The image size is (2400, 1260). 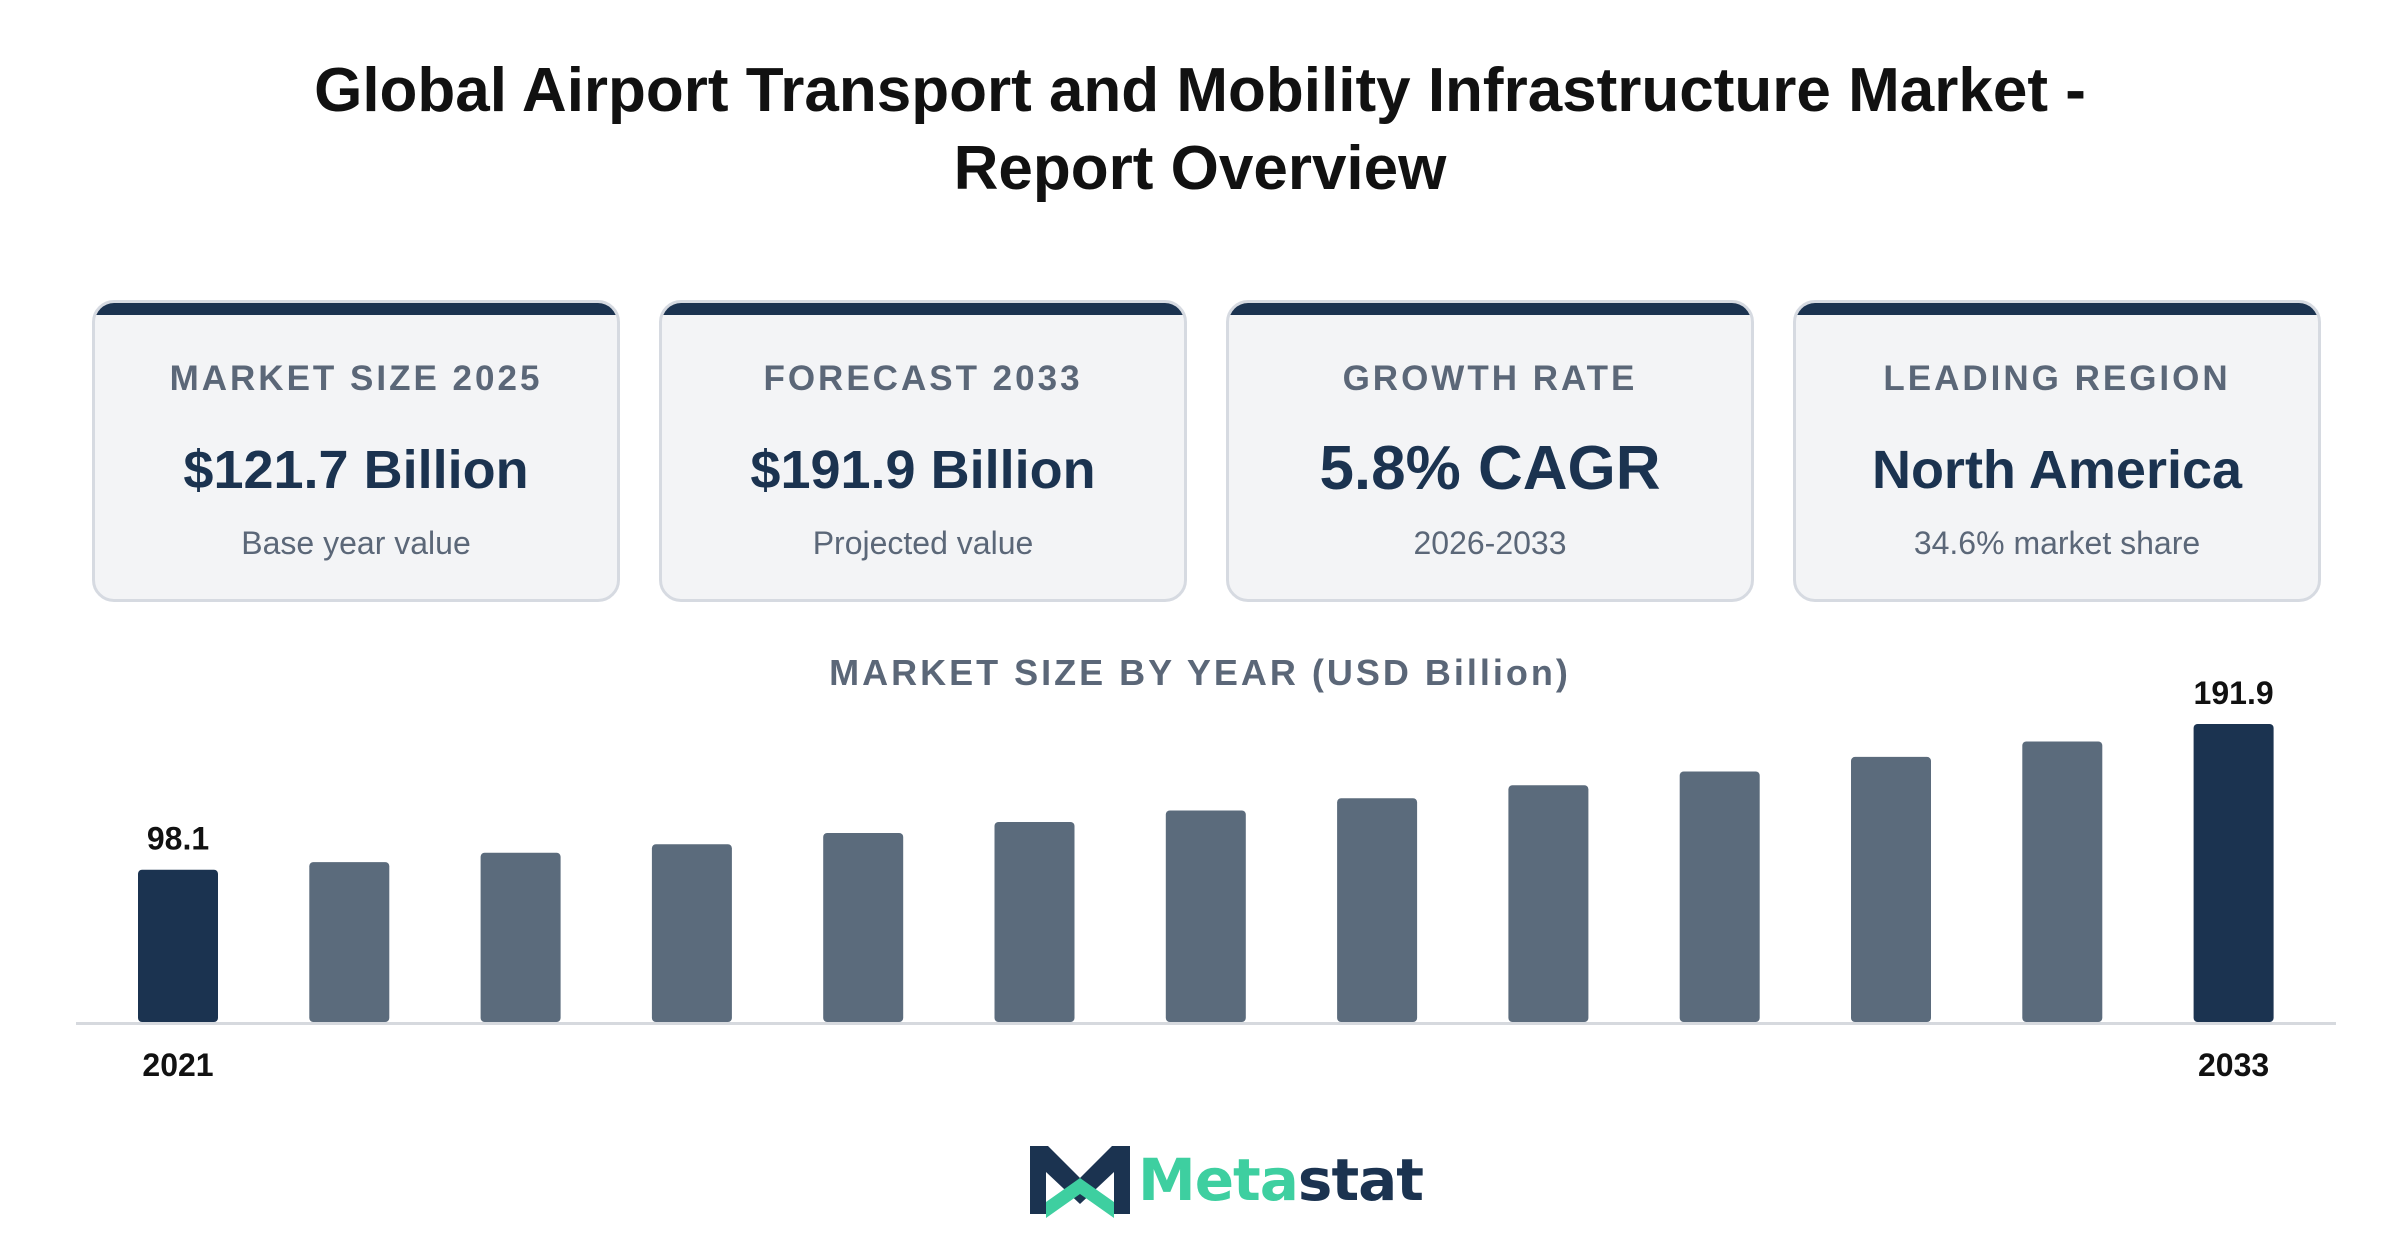 I want to click on logo-wordmark-stat: stat, so click(x=1360, y=1180).